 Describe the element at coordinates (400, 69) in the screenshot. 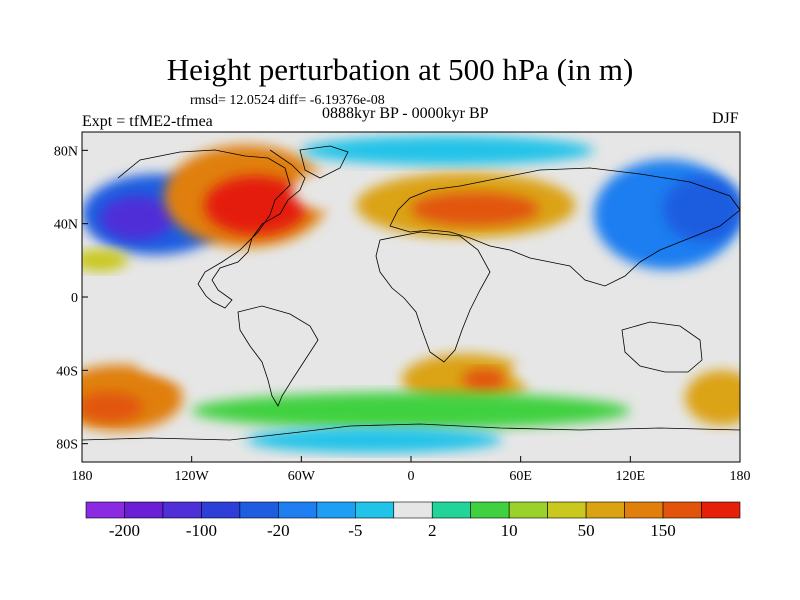

I see `plot-title: Height perturbation at 500 hPa (in m)` at that location.